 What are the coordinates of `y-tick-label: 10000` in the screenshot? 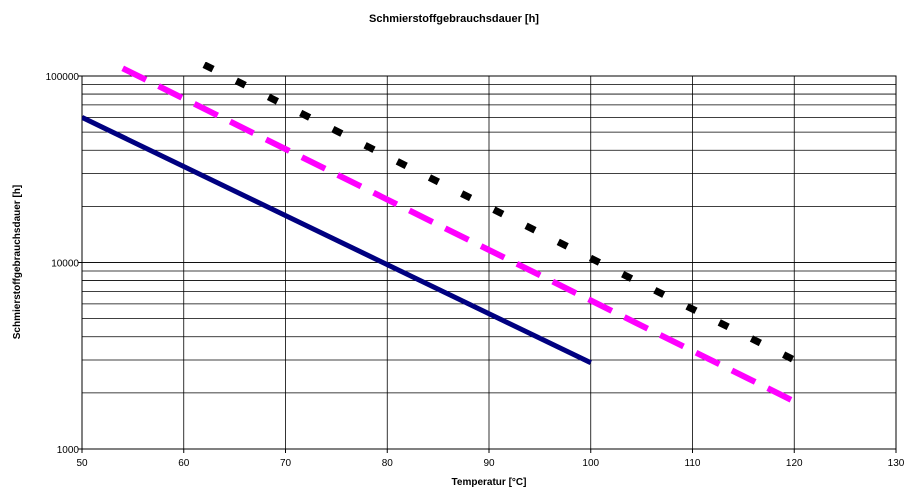 It's located at (65, 264).